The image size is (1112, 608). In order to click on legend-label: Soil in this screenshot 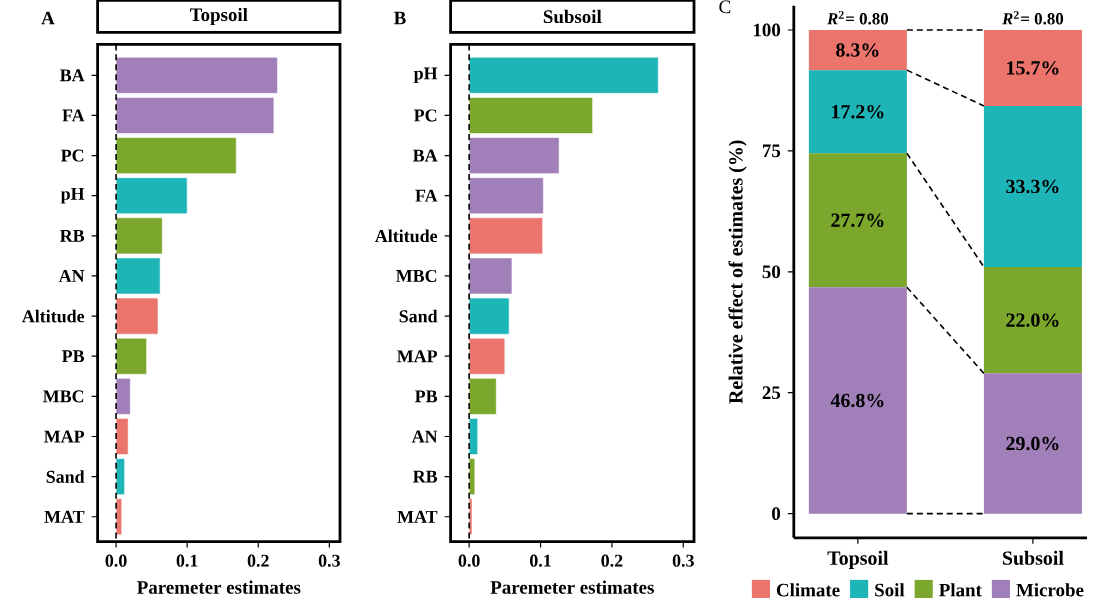, I will do `click(890, 590)`.